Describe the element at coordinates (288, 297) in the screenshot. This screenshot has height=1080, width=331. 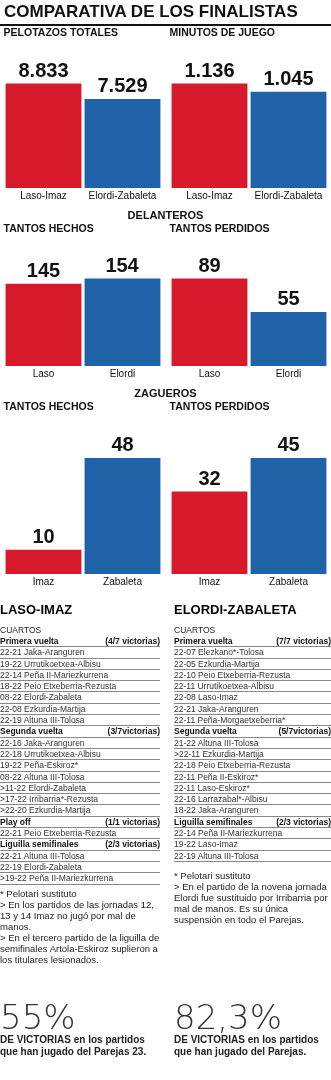
I see `data-label: 55` at that location.